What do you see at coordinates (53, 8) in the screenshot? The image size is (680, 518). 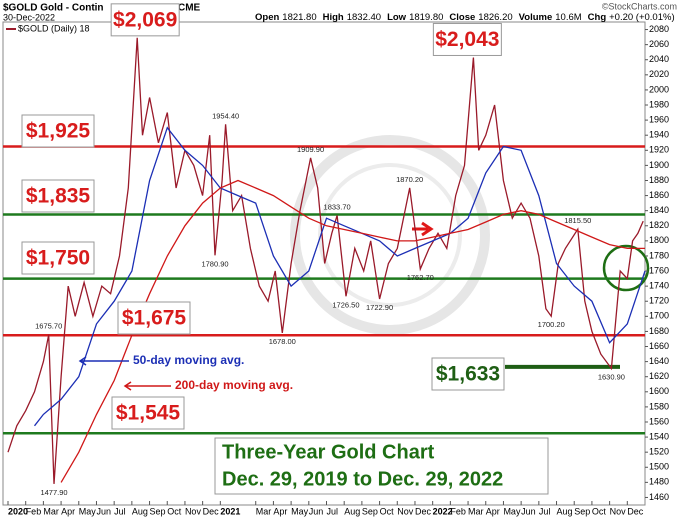 I see `chart-title: $GOLD Gold - Contin` at bounding box center [53, 8].